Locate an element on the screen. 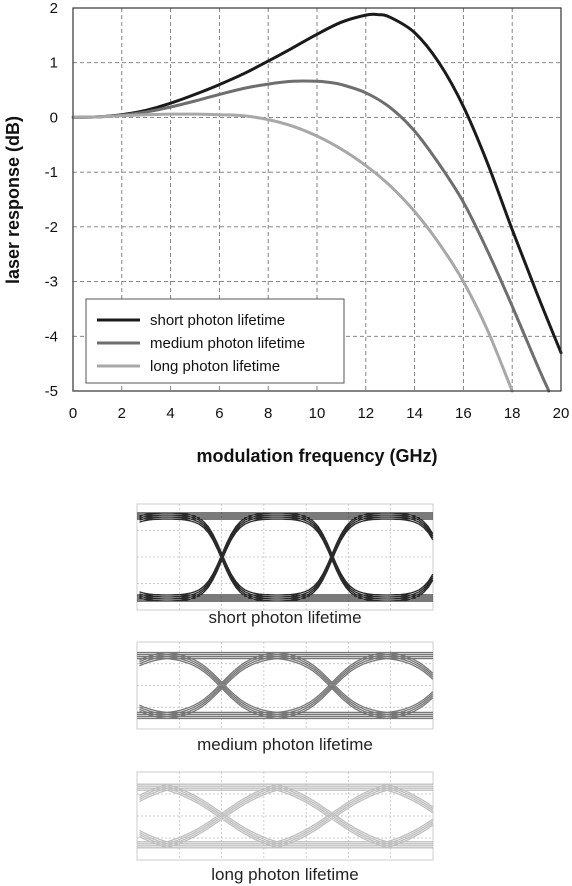 This screenshot has width=572, height=886. x-axis-title: modulation frequency (GHz) is located at coordinates (316, 456).